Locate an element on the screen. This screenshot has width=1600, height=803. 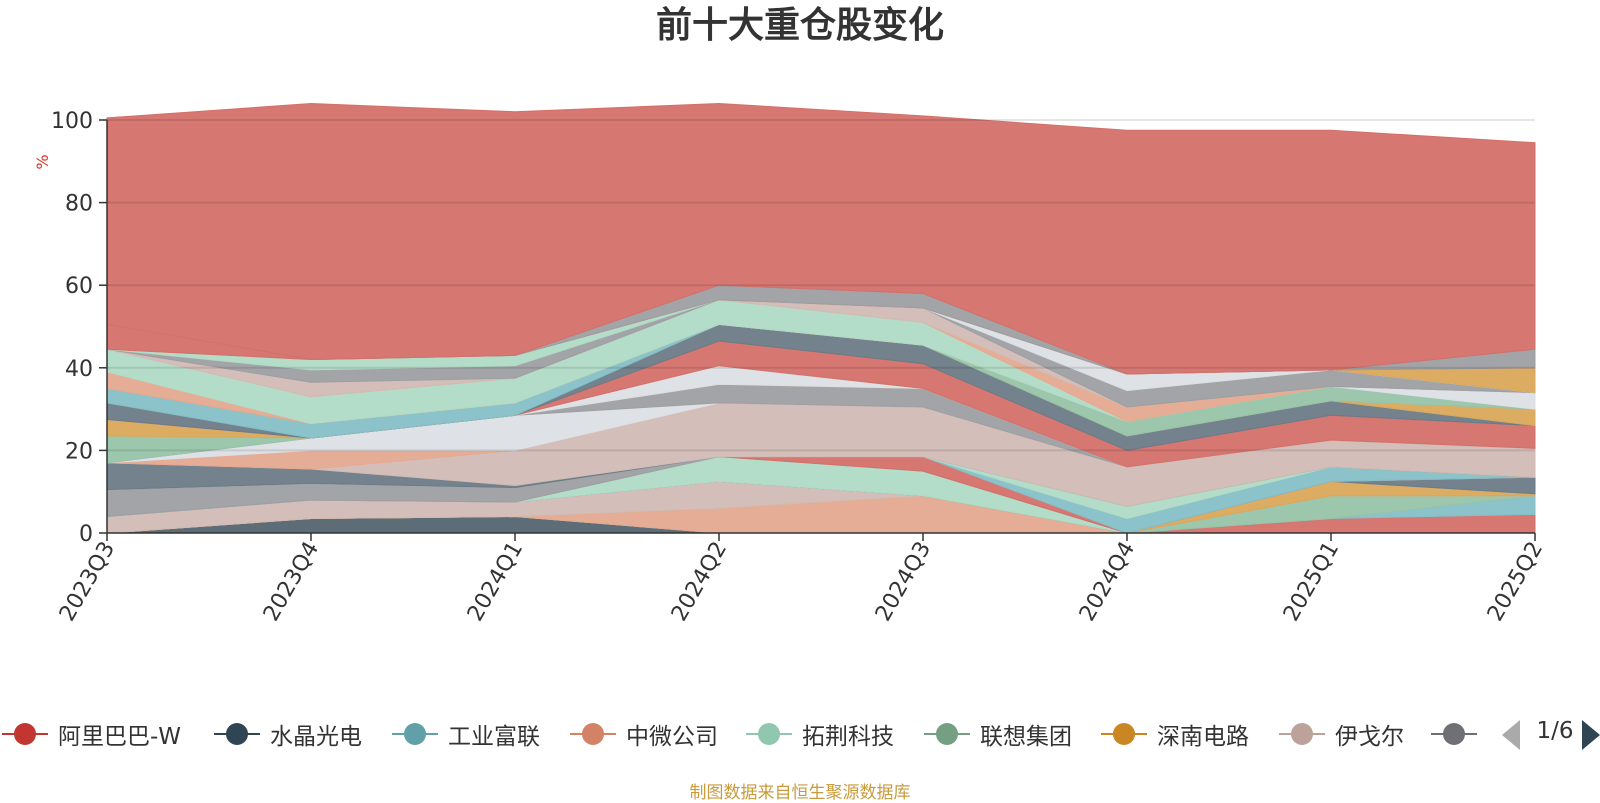
y-tick-label: 20 is located at coordinates (79, 451).